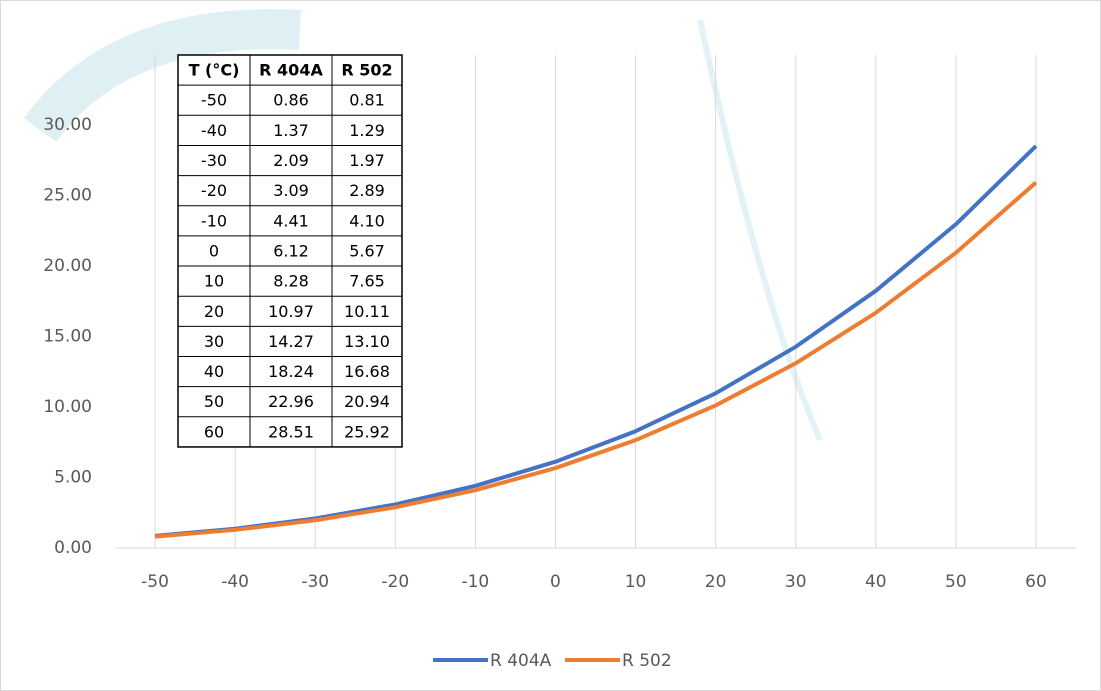 The image size is (1101, 691). What do you see at coordinates (214, 100) in the screenshot?
I see `table-cell: -50` at bounding box center [214, 100].